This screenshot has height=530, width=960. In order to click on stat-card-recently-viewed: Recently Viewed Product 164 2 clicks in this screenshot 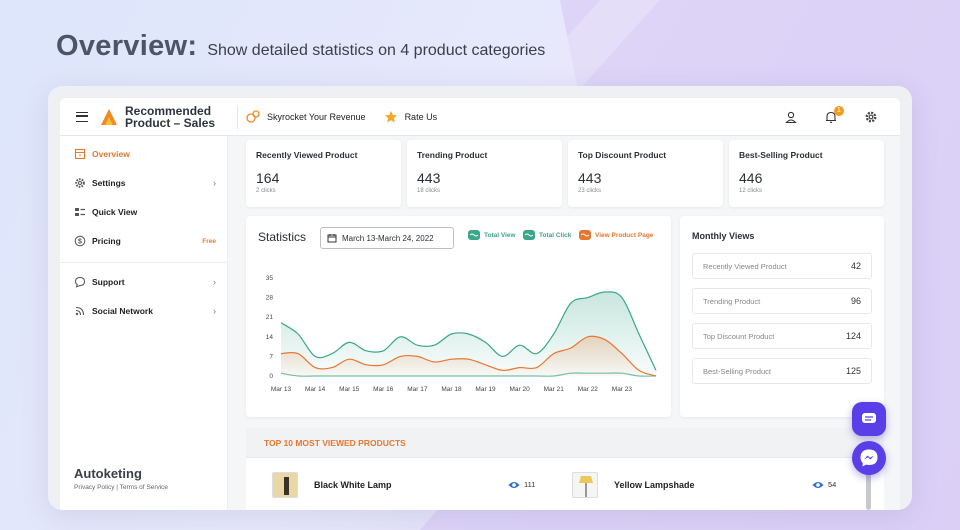, I will do `click(323, 173)`.